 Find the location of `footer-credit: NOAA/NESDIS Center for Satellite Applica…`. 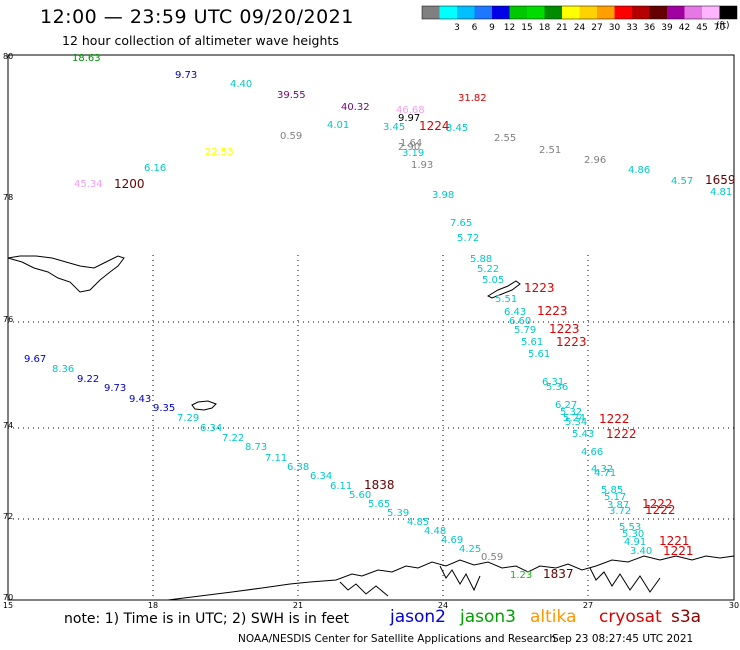

footer-credit: NOAA/NESDIS Center for Satellite Applica… is located at coordinates (397, 639).